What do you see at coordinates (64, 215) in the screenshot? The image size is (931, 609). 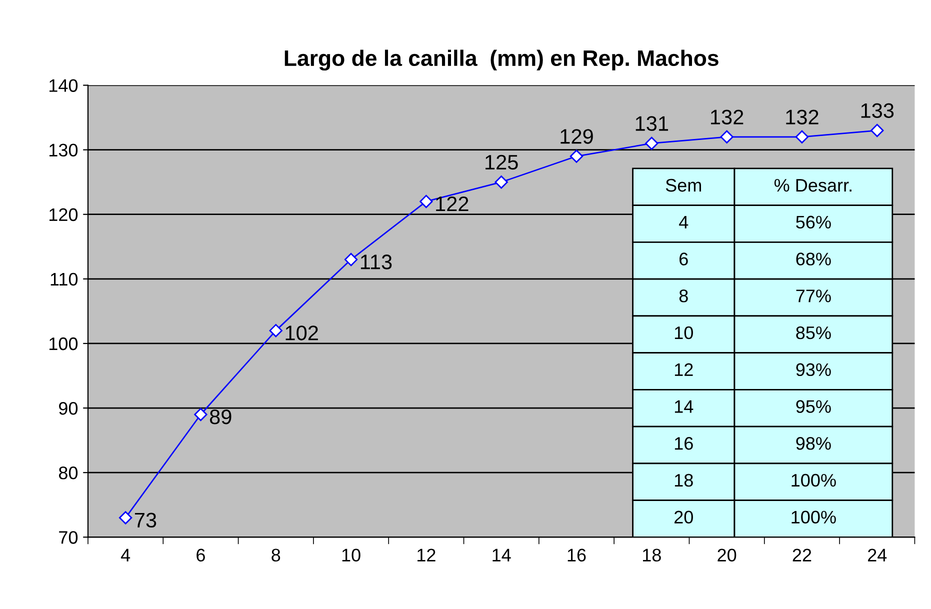 I see `y-tick-label: 120` at bounding box center [64, 215].